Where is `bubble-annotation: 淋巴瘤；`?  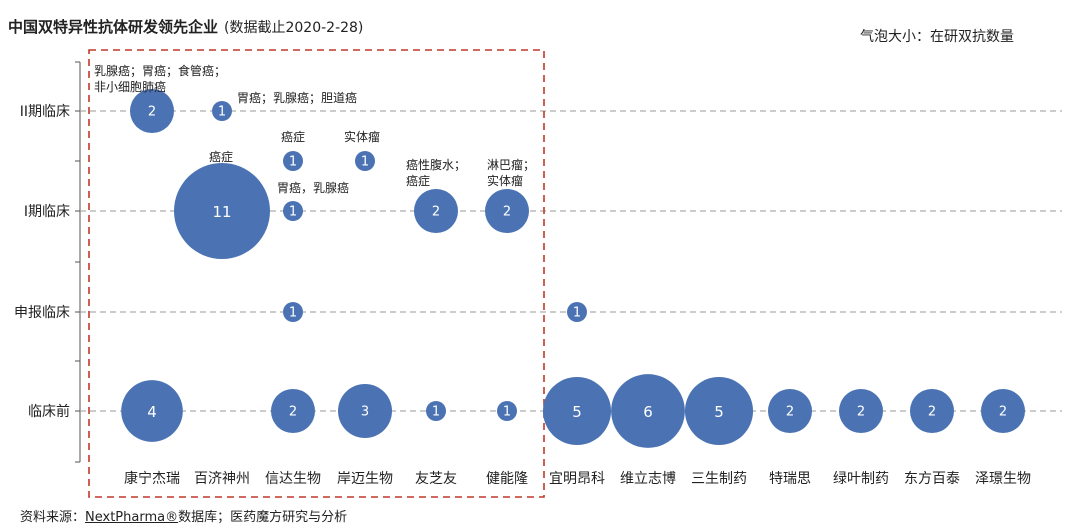
bubble-annotation: 淋巴瘤； is located at coordinates (511, 164).